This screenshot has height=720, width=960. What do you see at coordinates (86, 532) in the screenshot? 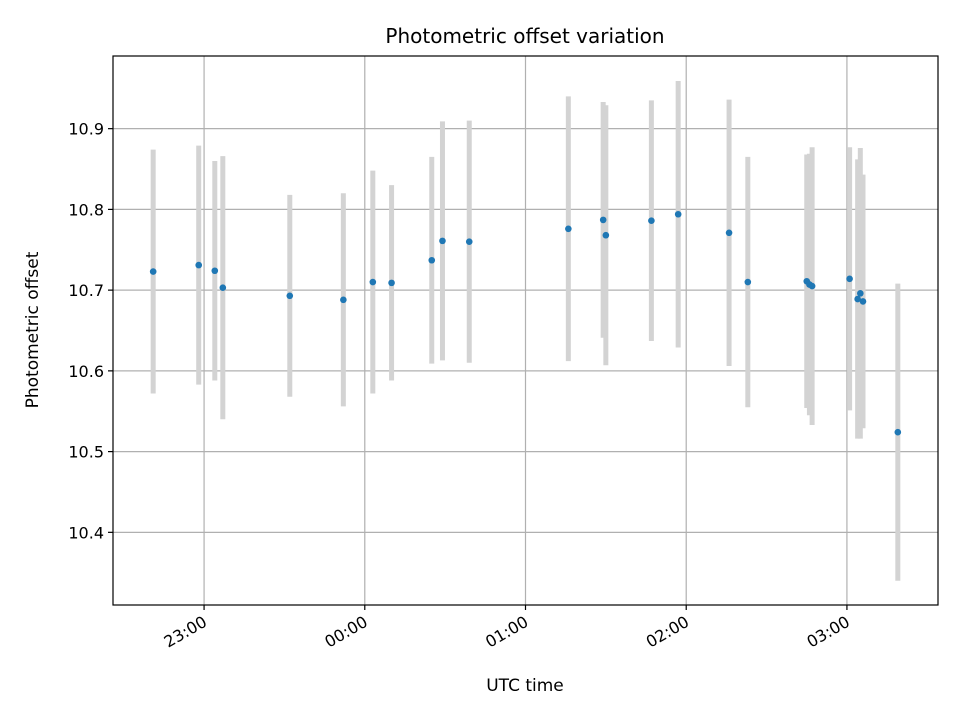
I see `y-tick-label: 10.4` at bounding box center [86, 532].